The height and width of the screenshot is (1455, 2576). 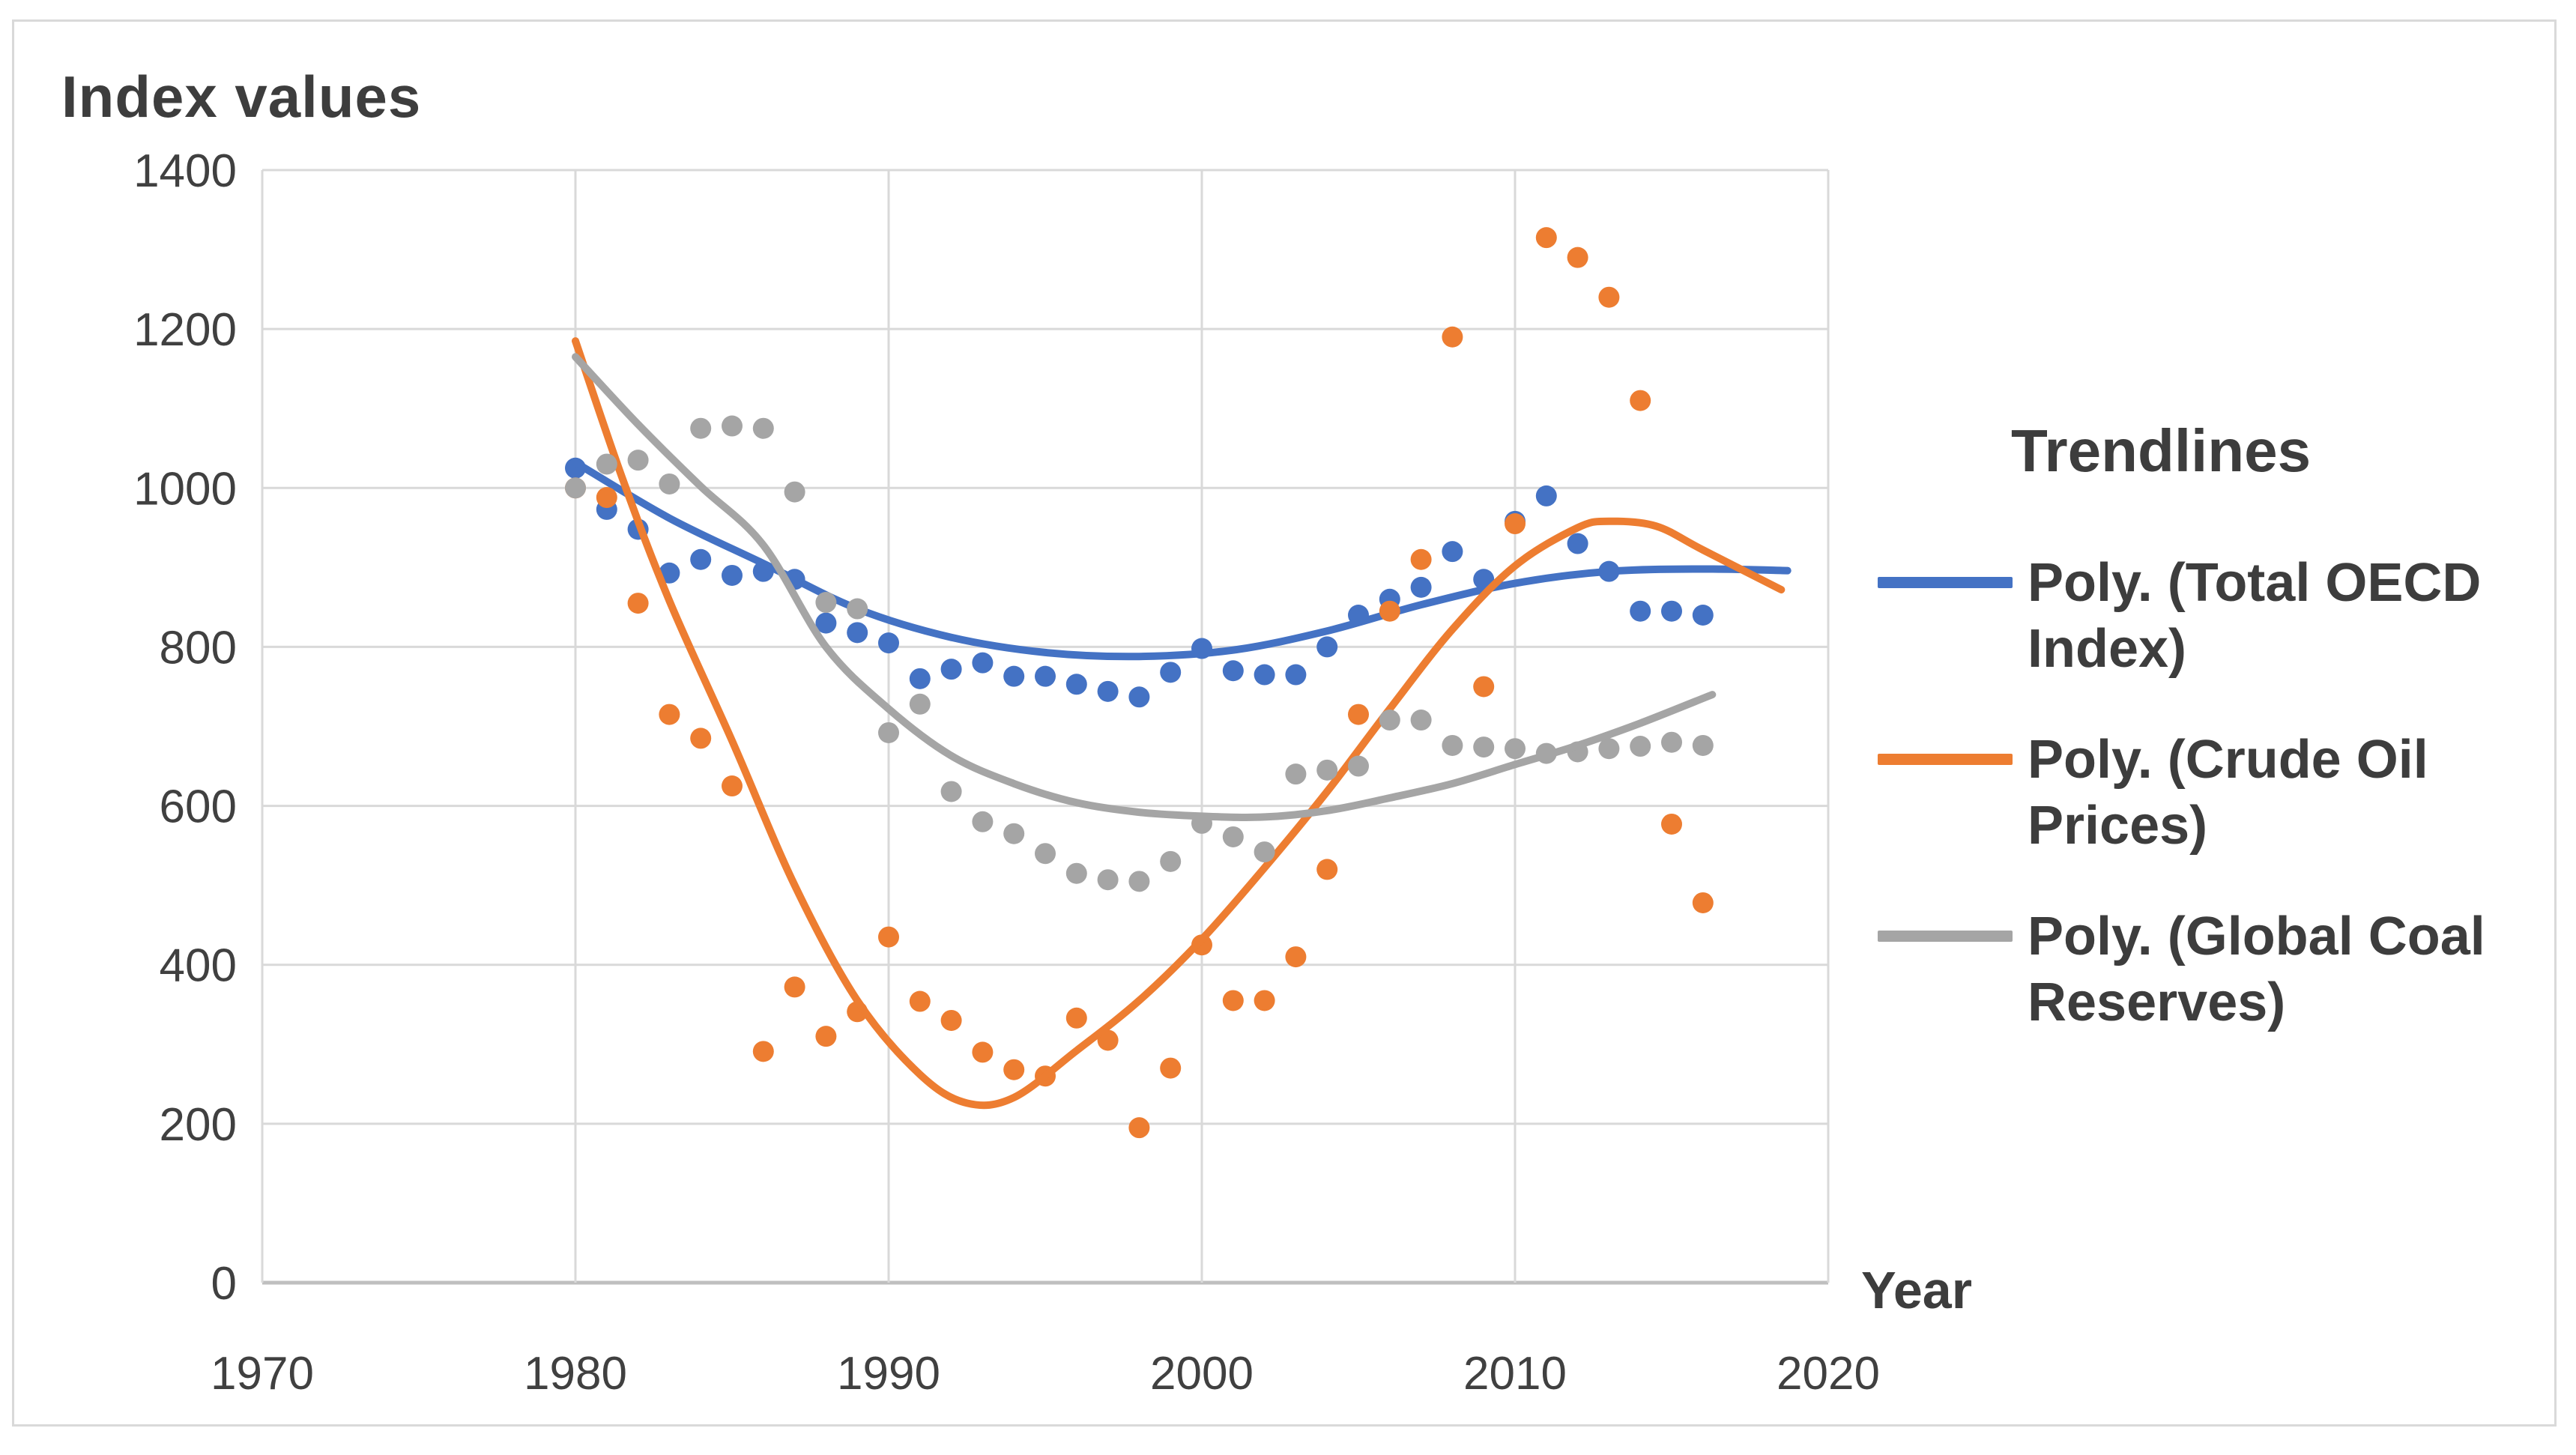 I want to click on legend-label: Poly. (Global Coal Reserves), so click(x=2256, y=969).